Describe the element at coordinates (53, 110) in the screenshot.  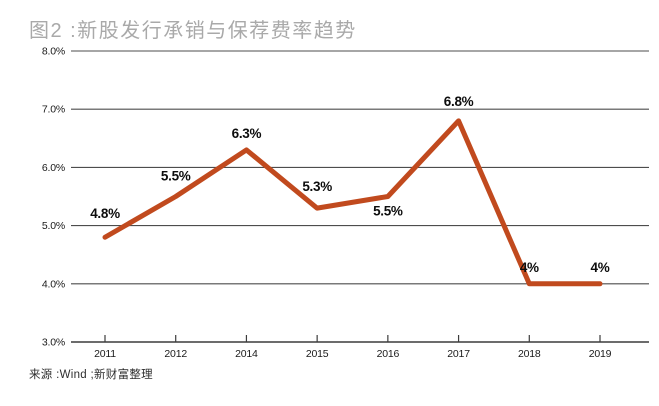
I see `y-tick-label: 7.0%` at that location.